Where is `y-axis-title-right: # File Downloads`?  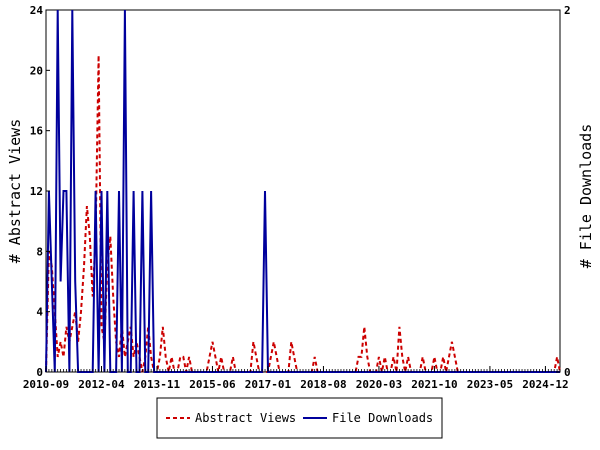 y-axis-title-right: # File Downloads is located at coordinates (586, 196).